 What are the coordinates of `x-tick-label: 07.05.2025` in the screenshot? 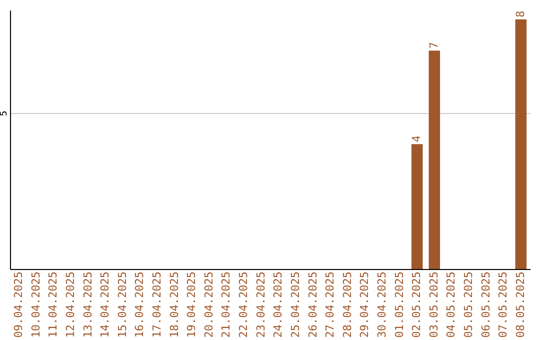 It's located at (503, 305).